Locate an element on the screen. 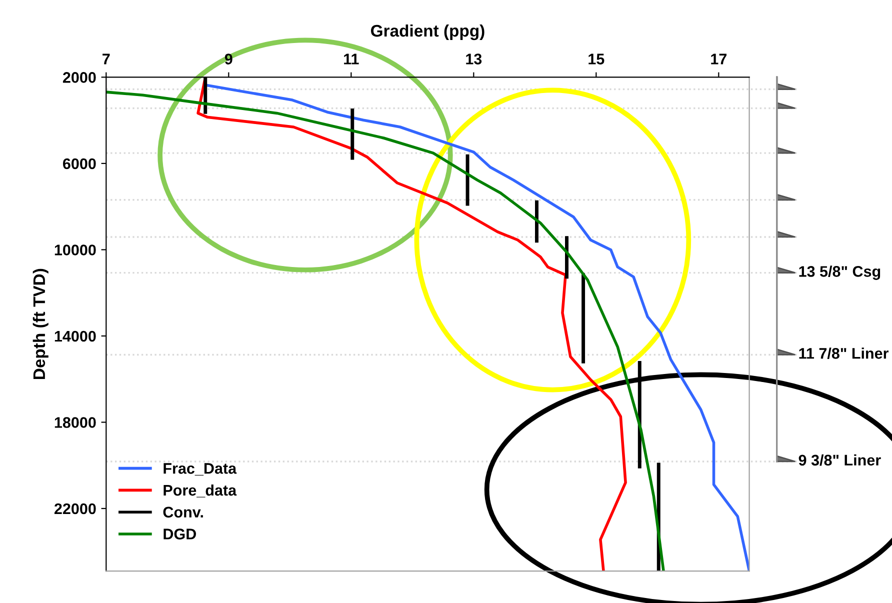 The image size is (892, 603). x-tick-label: 7 is located at coordinates (106, 59).